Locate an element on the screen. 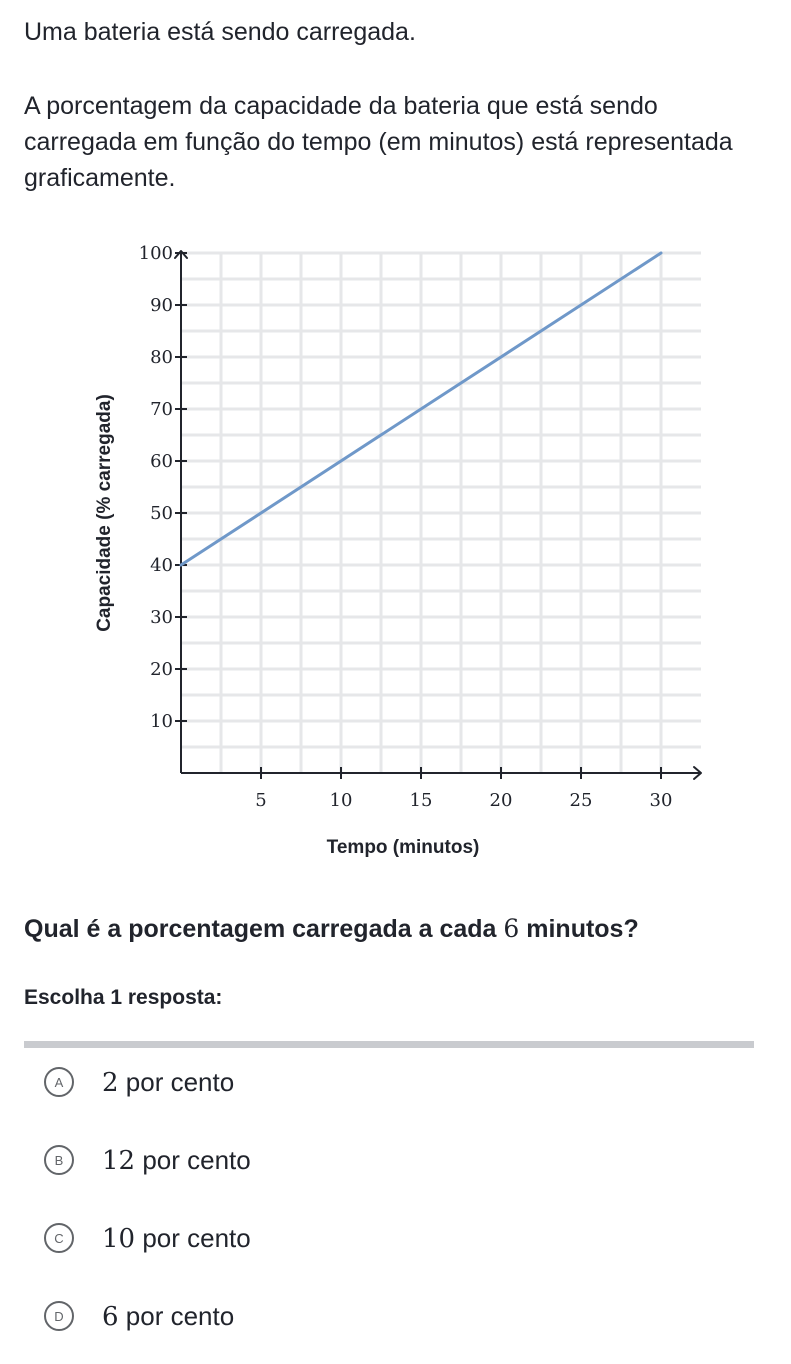 This screenshot has height=1364, width=791. option-number: 6 is located at coordinates (110, 1316).